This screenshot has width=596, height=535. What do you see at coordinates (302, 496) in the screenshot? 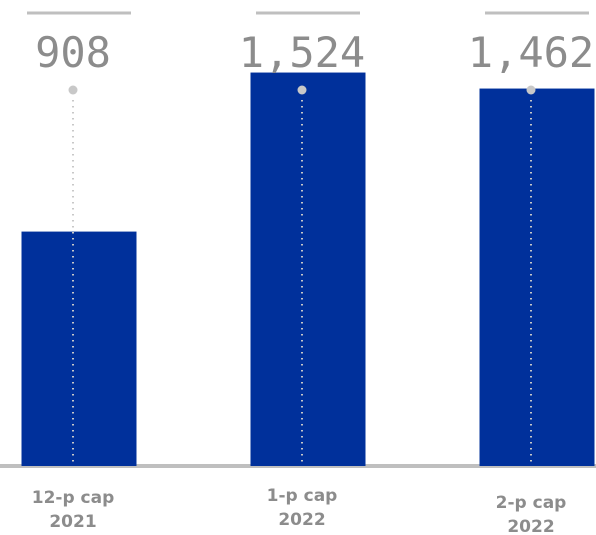
I see `x-tick-label: 1-p cap` at bounding box center [302, 496].